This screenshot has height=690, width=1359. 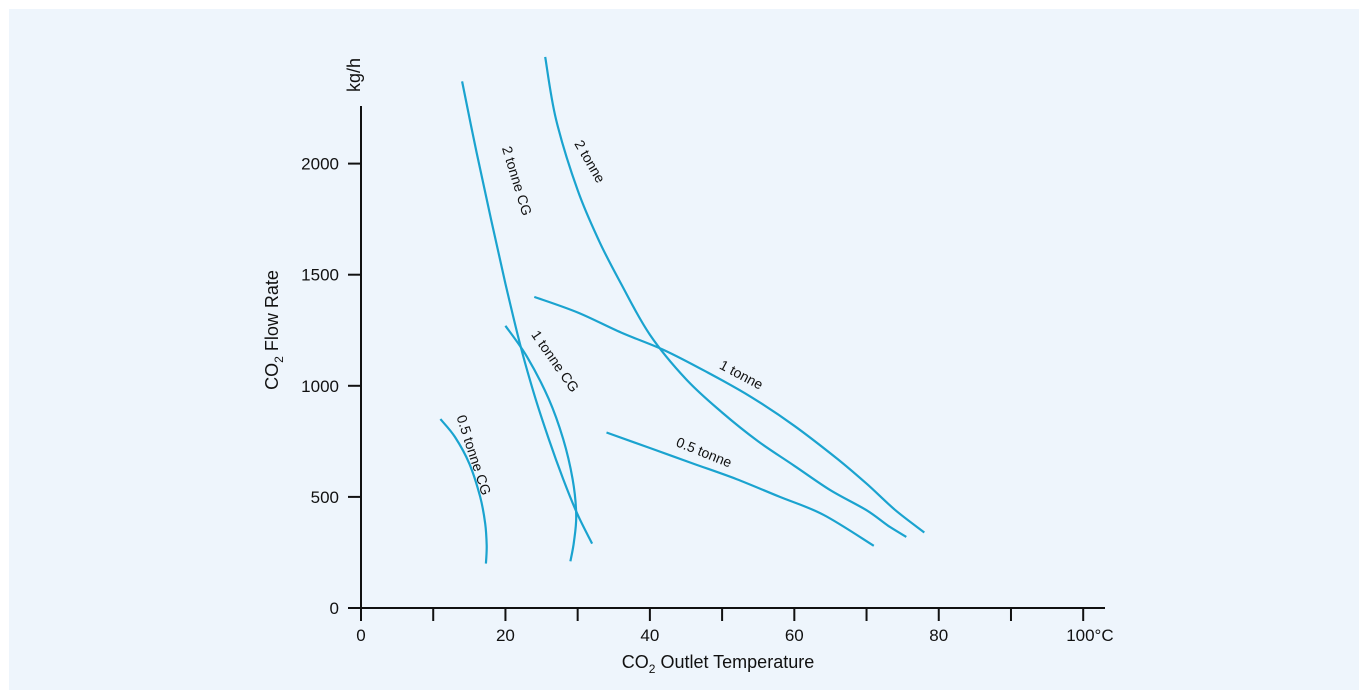 I want to click on x-tick-label: 80, so click(x=938, y=635).